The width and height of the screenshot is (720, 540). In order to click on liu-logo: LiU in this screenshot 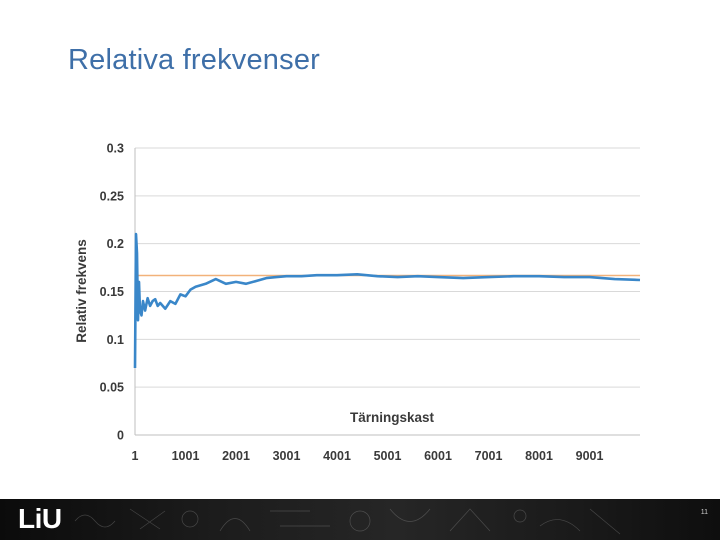, I will do `click(40, 518)`.